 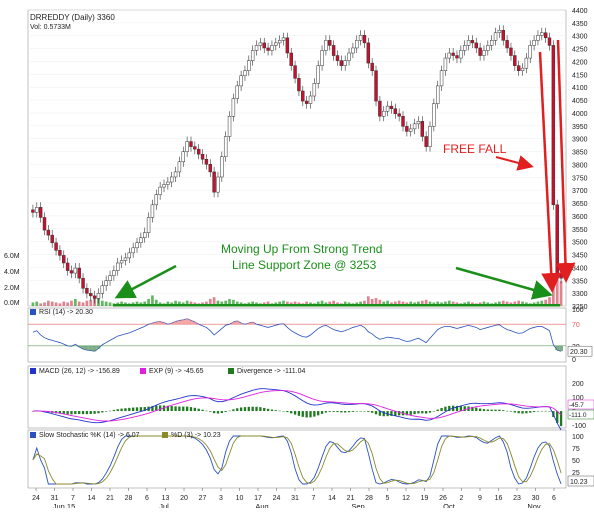 What do you see at coordinates (165, 435) in the screenshot?
I see `stoch-d-swatch` at bounding box center [165, 435].